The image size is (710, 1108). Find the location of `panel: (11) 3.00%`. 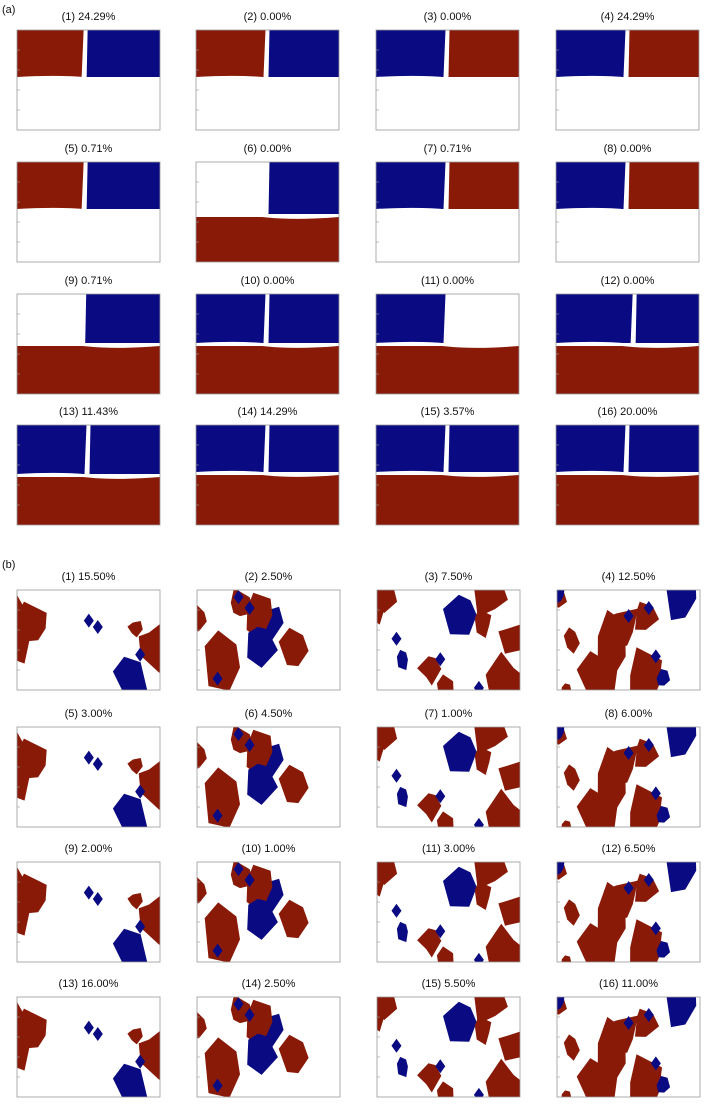

panel: (11) 3.00% is located at coordinates (448, 903).